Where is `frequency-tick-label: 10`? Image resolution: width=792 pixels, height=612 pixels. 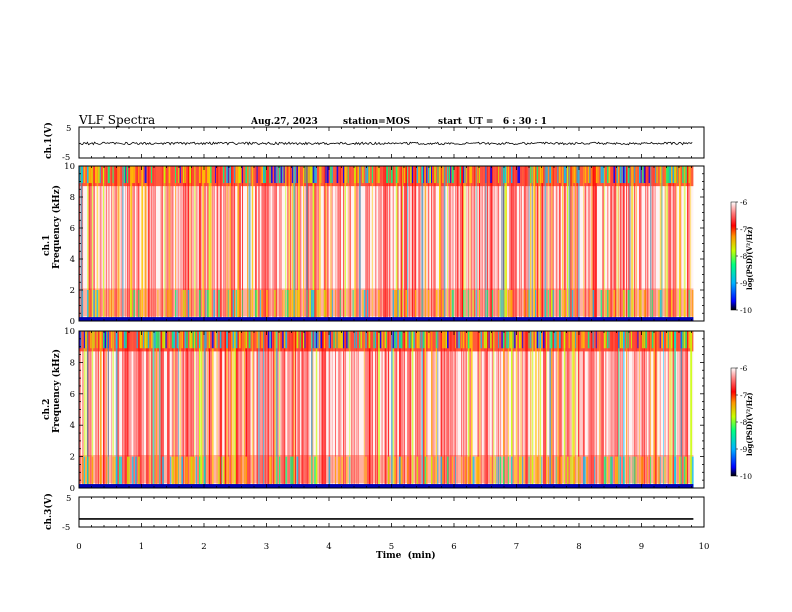
frequency-tick-label: 10 is located at coordinates (69, 167).